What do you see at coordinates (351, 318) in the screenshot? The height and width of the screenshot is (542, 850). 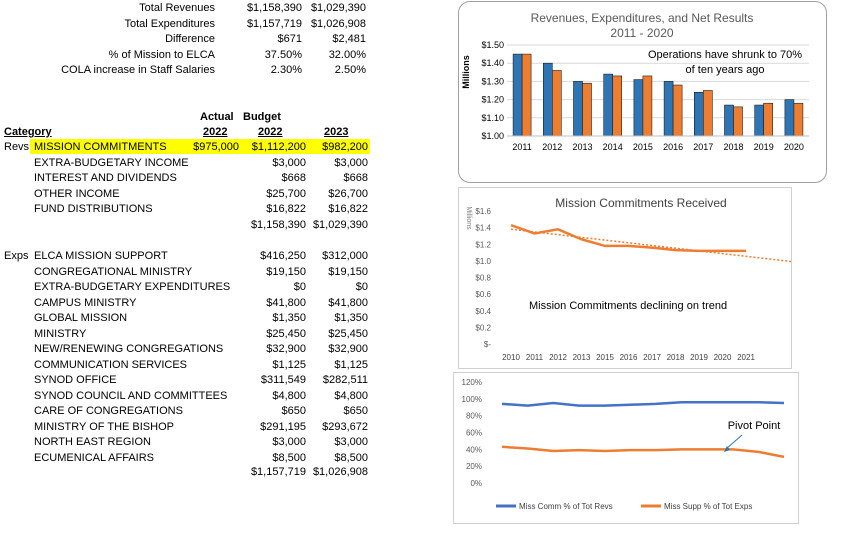 I see `expense-row-budget-2023: $1,350` at bounding box center [351, 318].